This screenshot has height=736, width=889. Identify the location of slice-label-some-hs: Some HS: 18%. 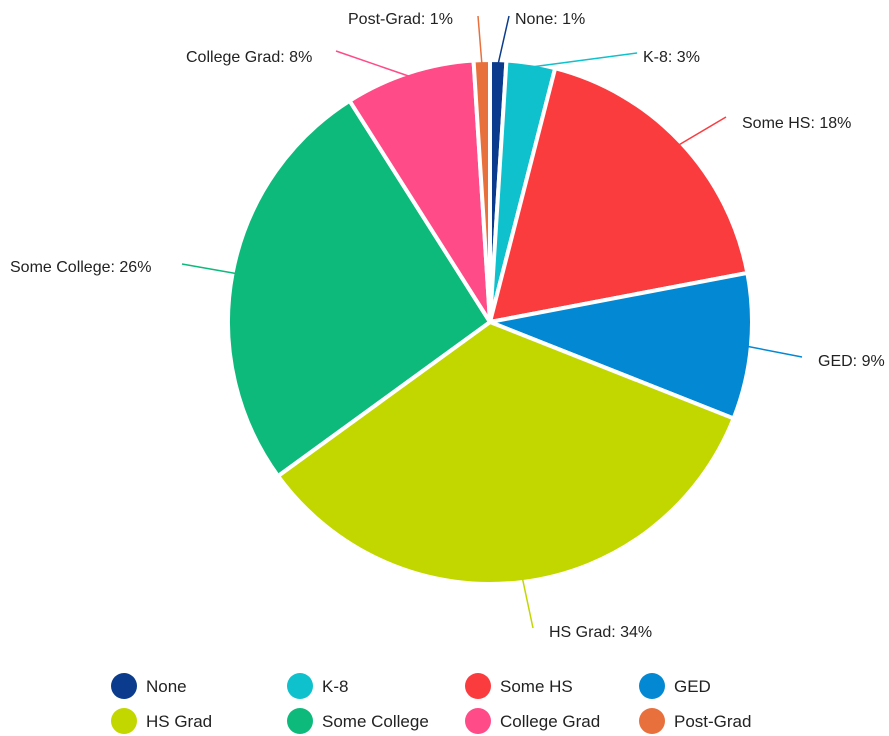
(796, 123).